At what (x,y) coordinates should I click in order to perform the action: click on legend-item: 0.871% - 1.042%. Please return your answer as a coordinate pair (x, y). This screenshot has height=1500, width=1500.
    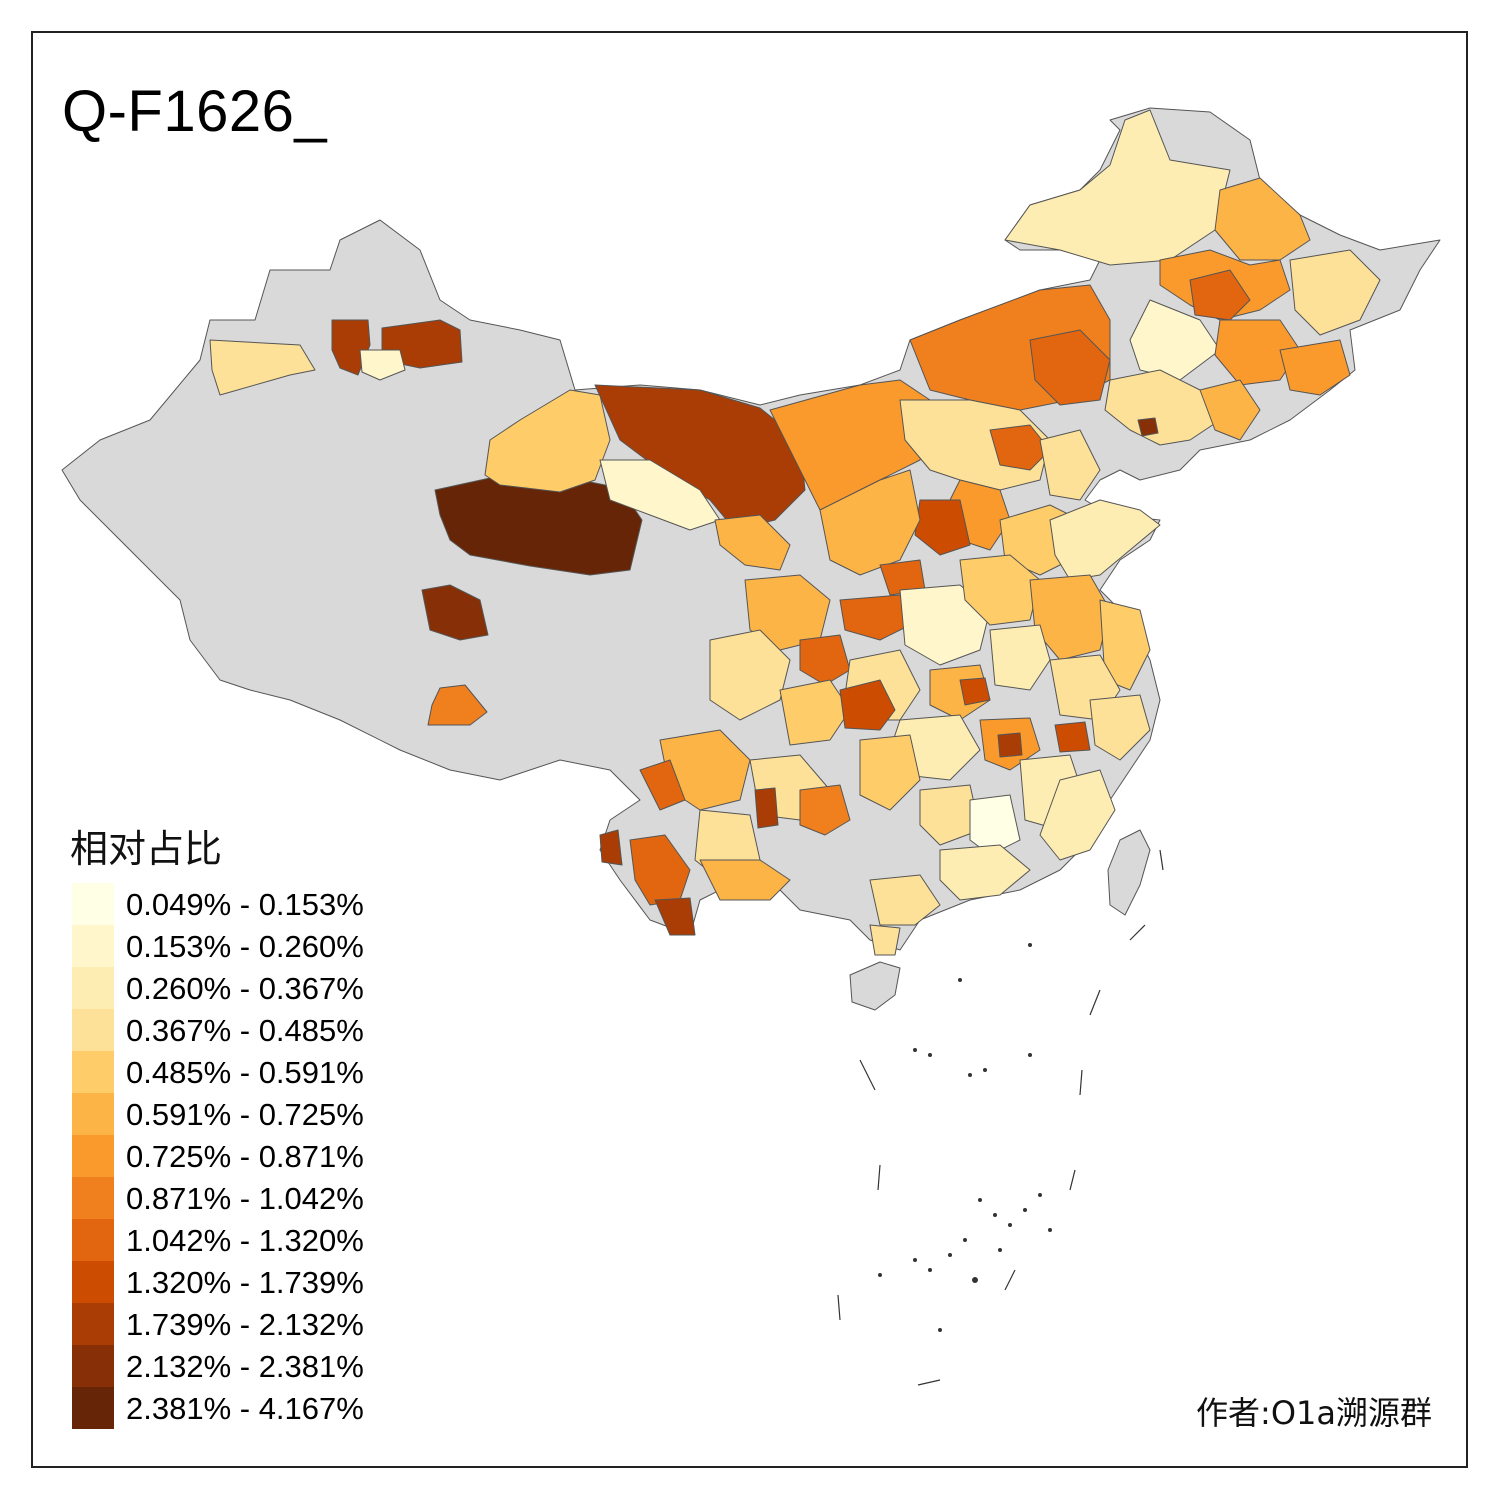
    Looking at the image, I should click on (242, 1198).